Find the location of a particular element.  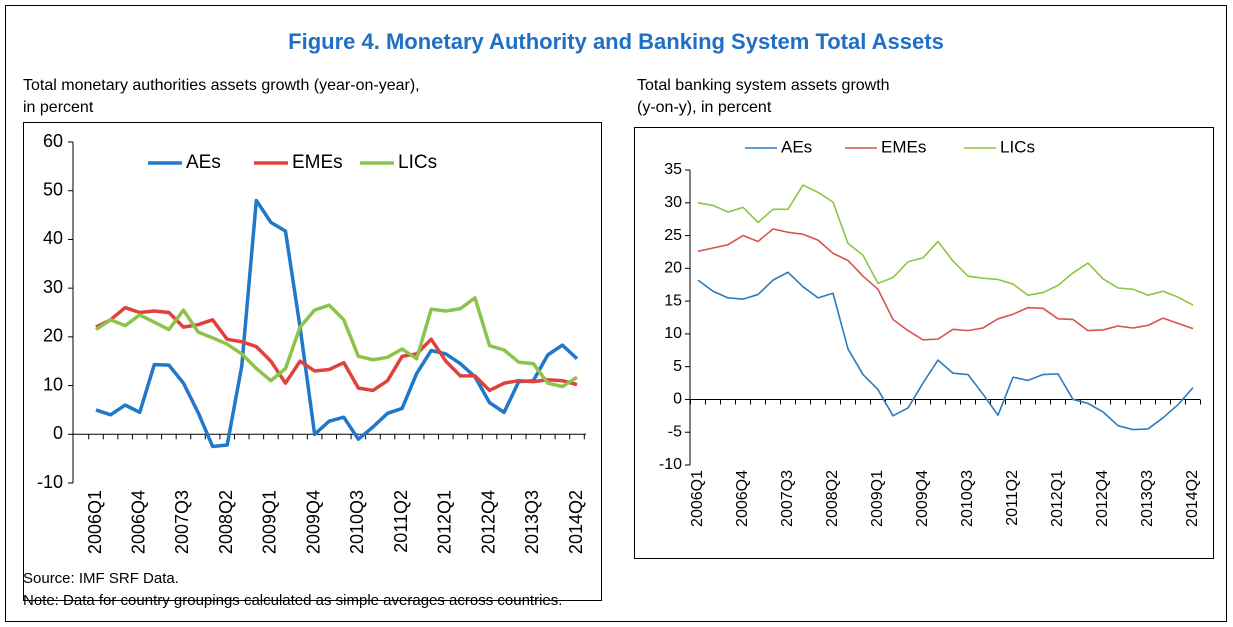

source: Source: IMF SRF Data. is located at coordinates (101, 578).